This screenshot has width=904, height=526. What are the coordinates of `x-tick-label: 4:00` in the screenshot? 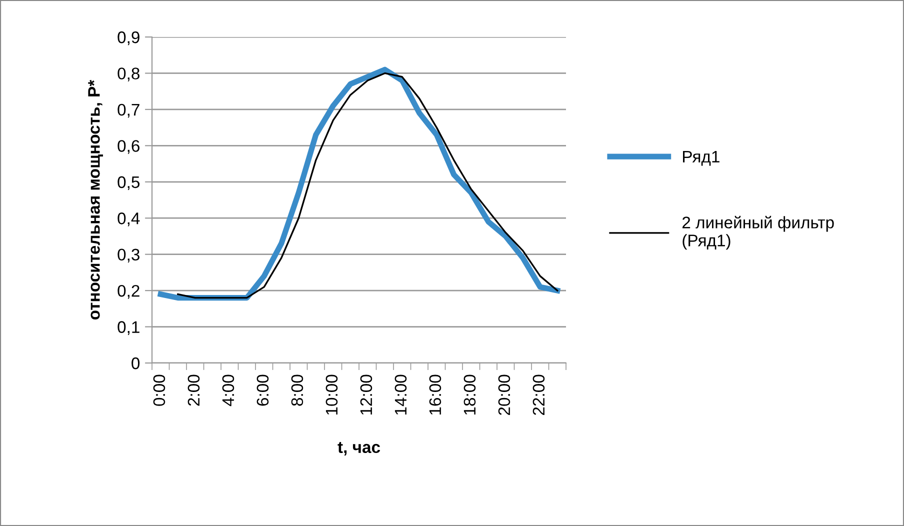 It's located at (228, 390).